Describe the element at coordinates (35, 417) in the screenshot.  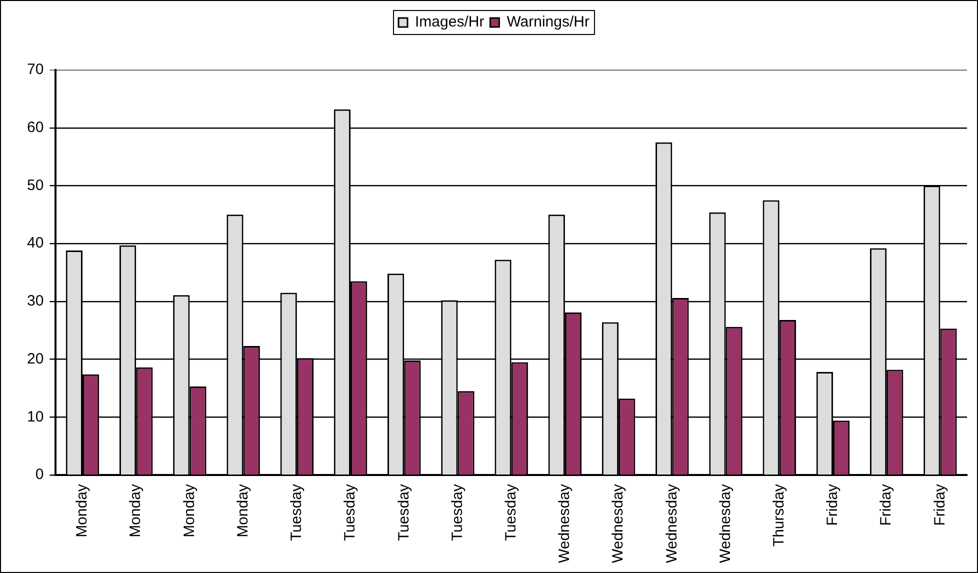
I see `y-tick-label: 10` at that location.